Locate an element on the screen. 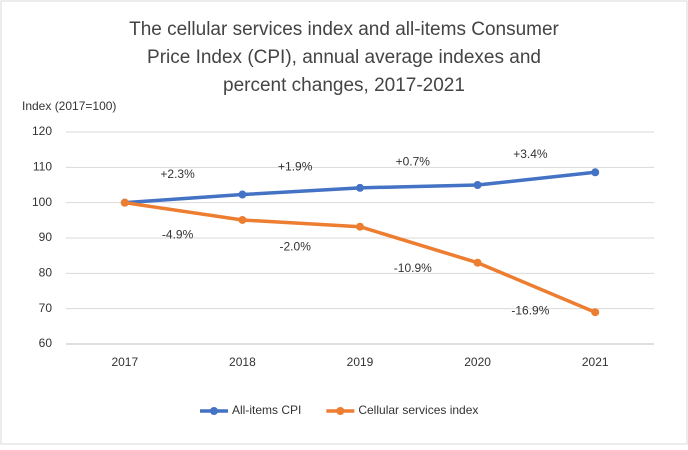 The height and width of the screenshot is (450, 688). y-tick-label: 60 is located at coordinates (46, 343).